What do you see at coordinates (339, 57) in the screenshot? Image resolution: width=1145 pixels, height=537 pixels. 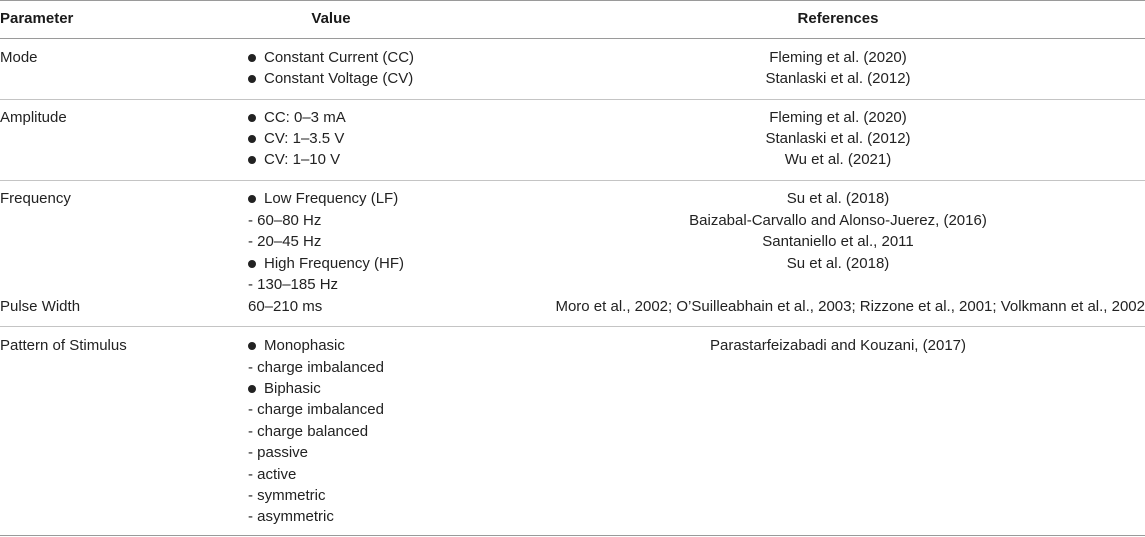 I see `value-cell: Constant Current (CC)` at bounding box center [339, 57].